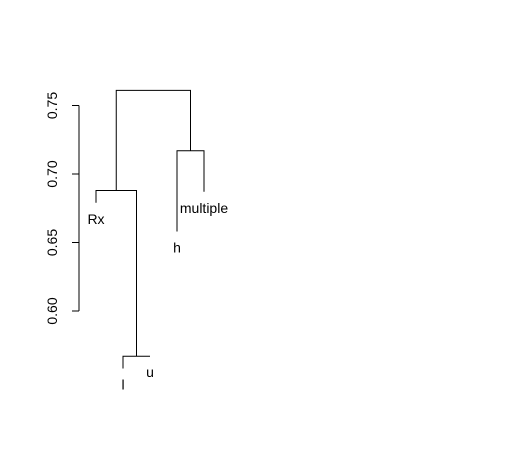  What do you see at coordinates (61, 208) in the screenshot?
I see `y-axis: 0.60 0.65 0.70 0.75` at bounding box center [61, 208].